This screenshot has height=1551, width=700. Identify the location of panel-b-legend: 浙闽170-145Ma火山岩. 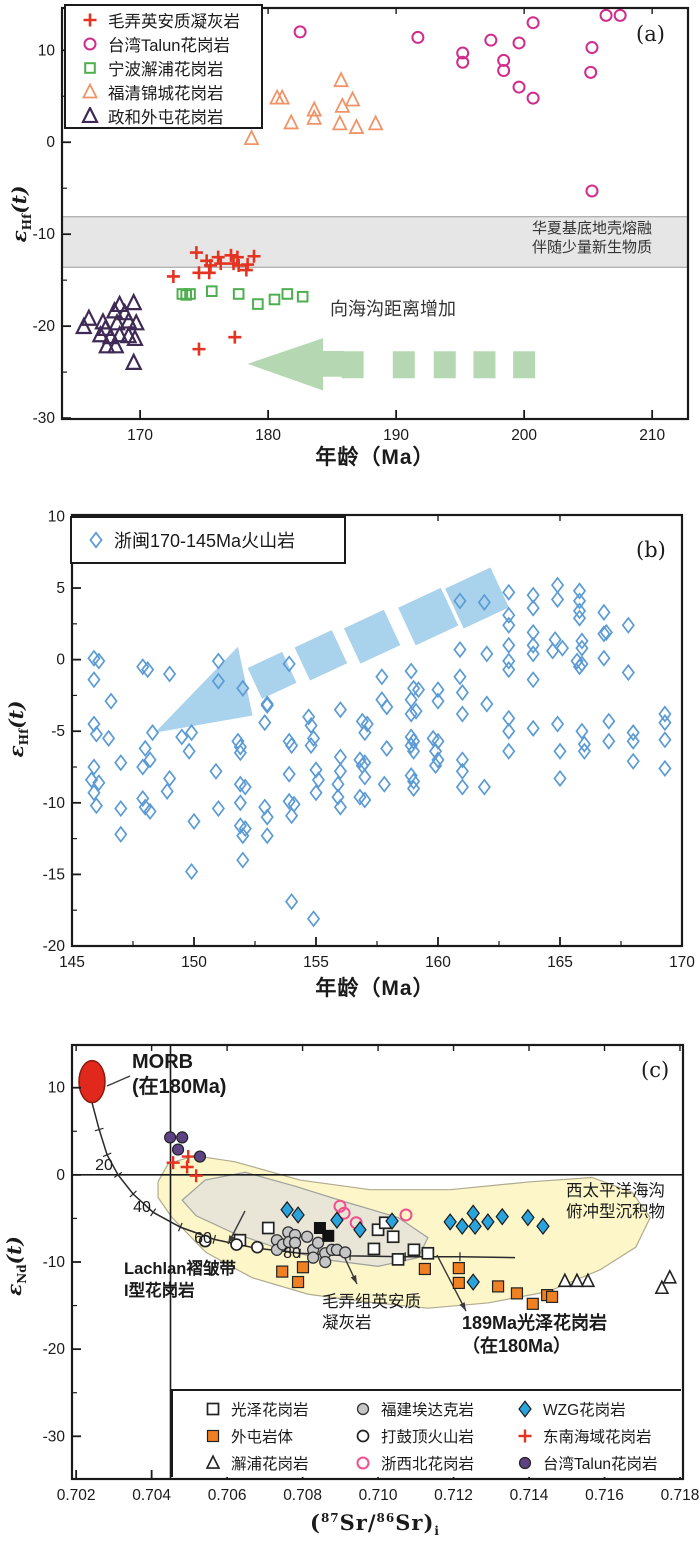
(208, 540).